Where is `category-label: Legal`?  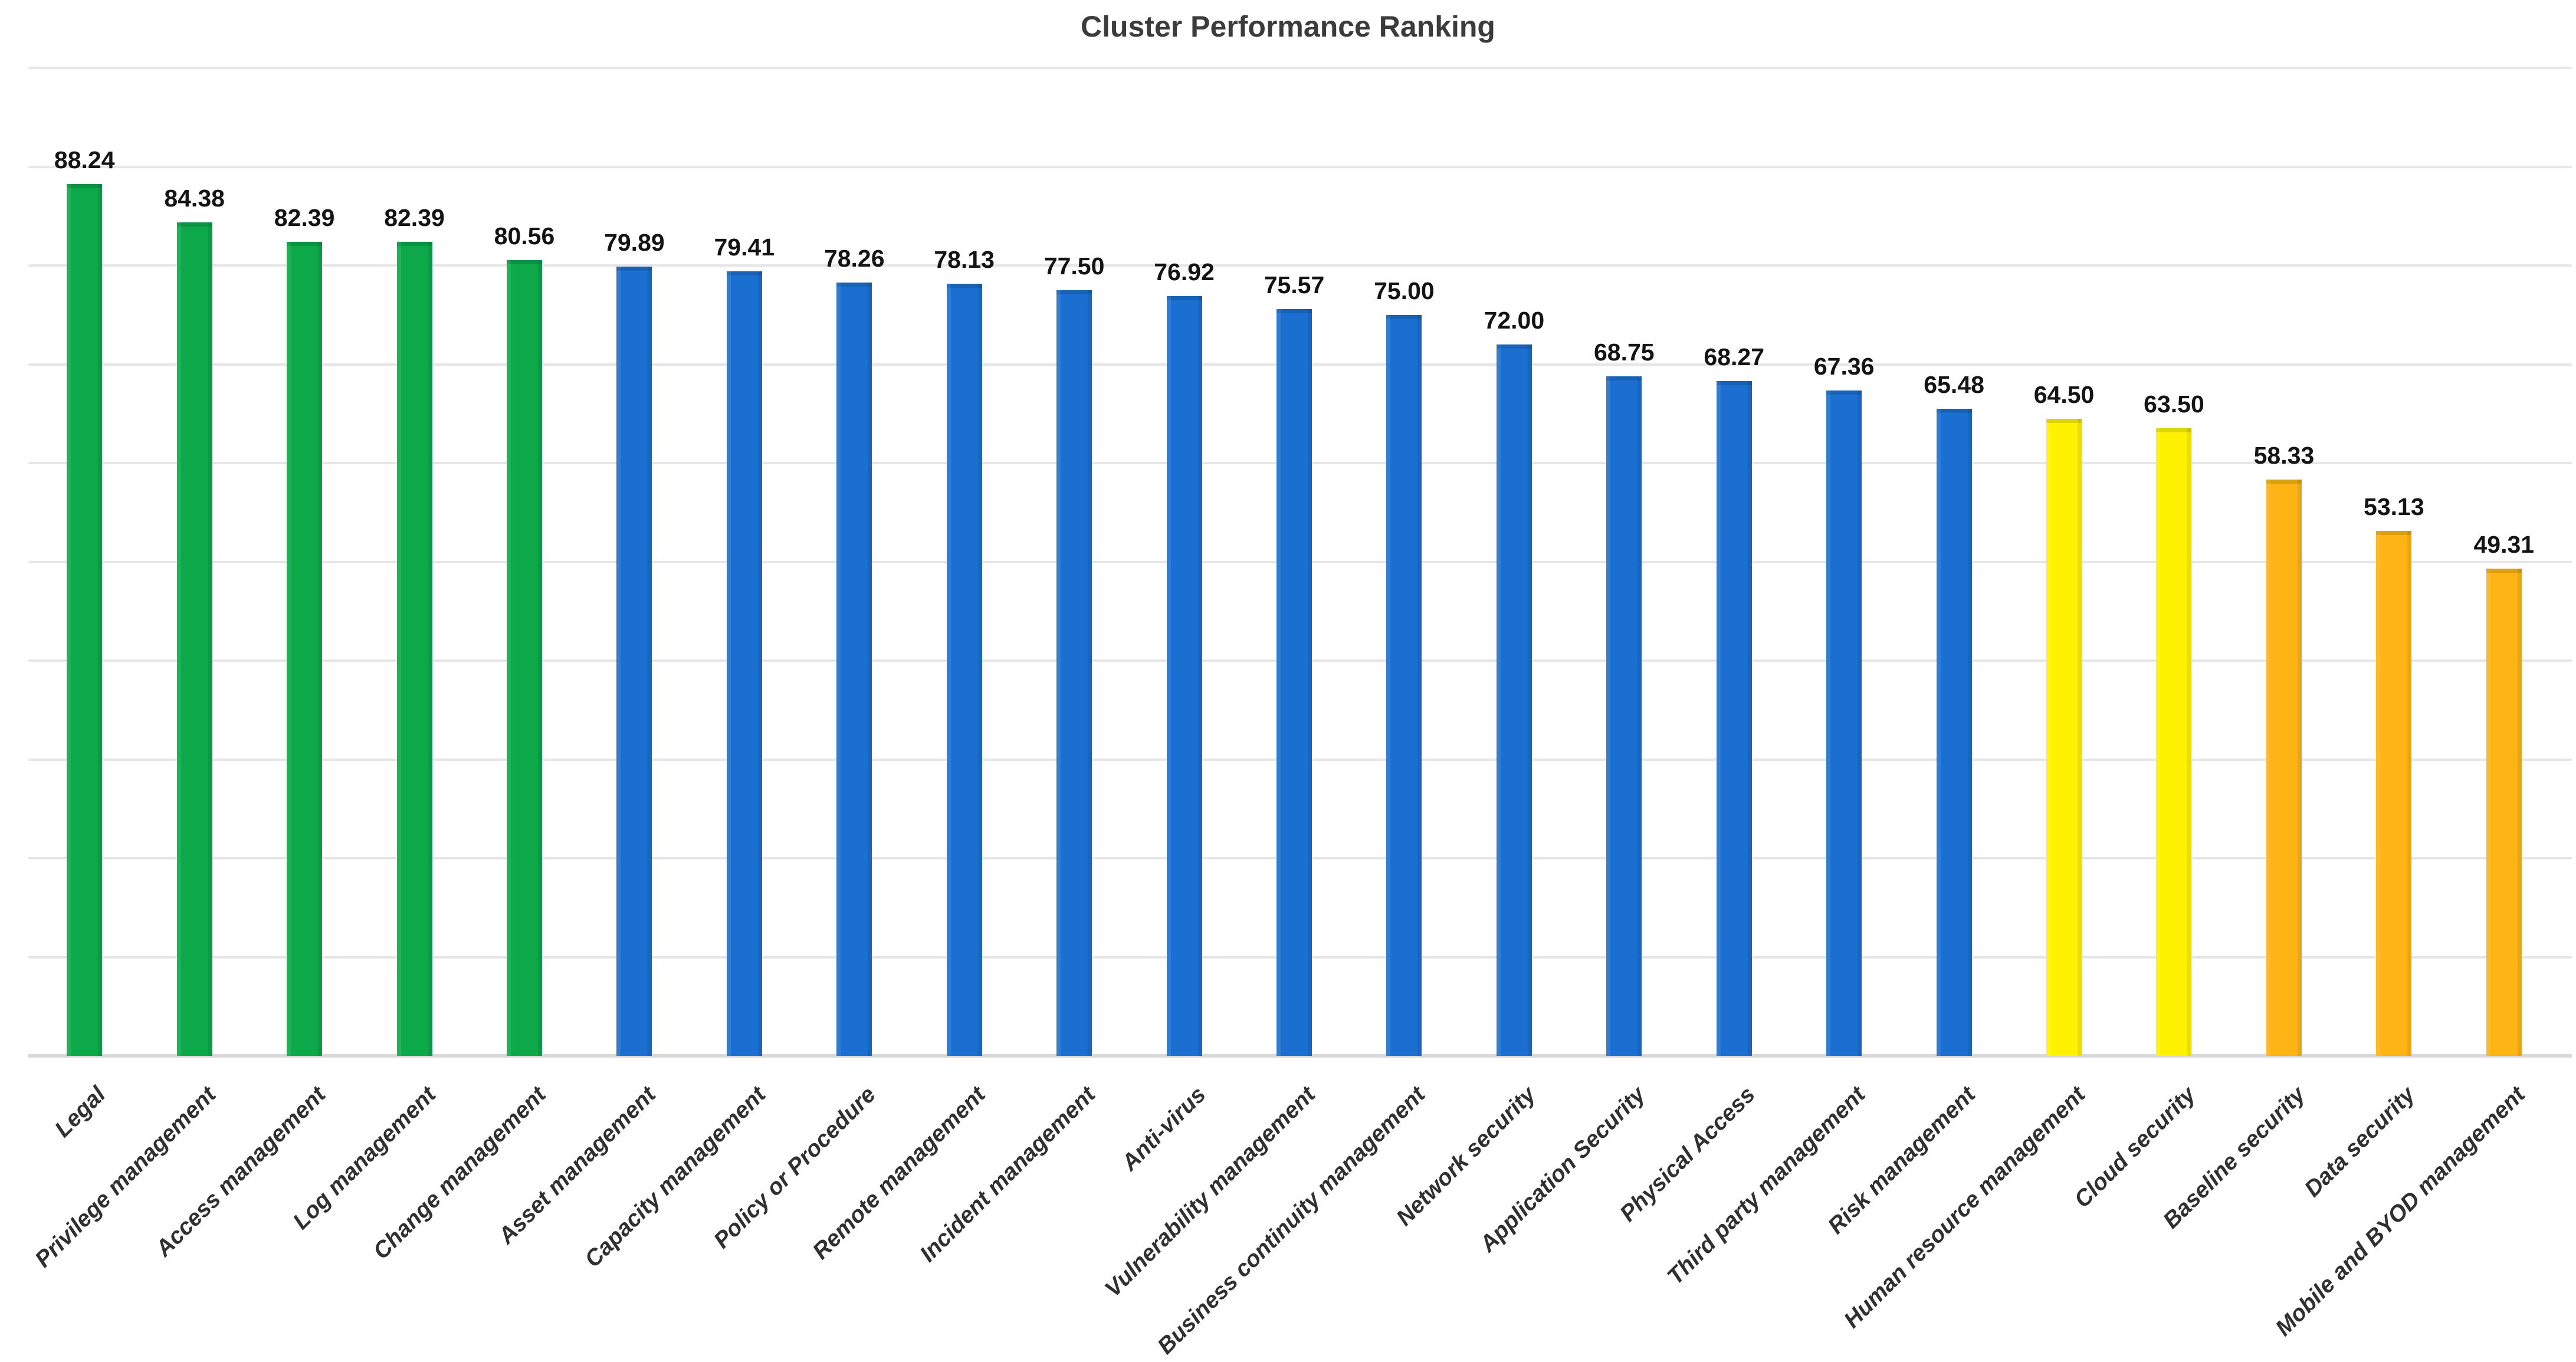 category-label: Legal is located at coordinates (80, 1112).